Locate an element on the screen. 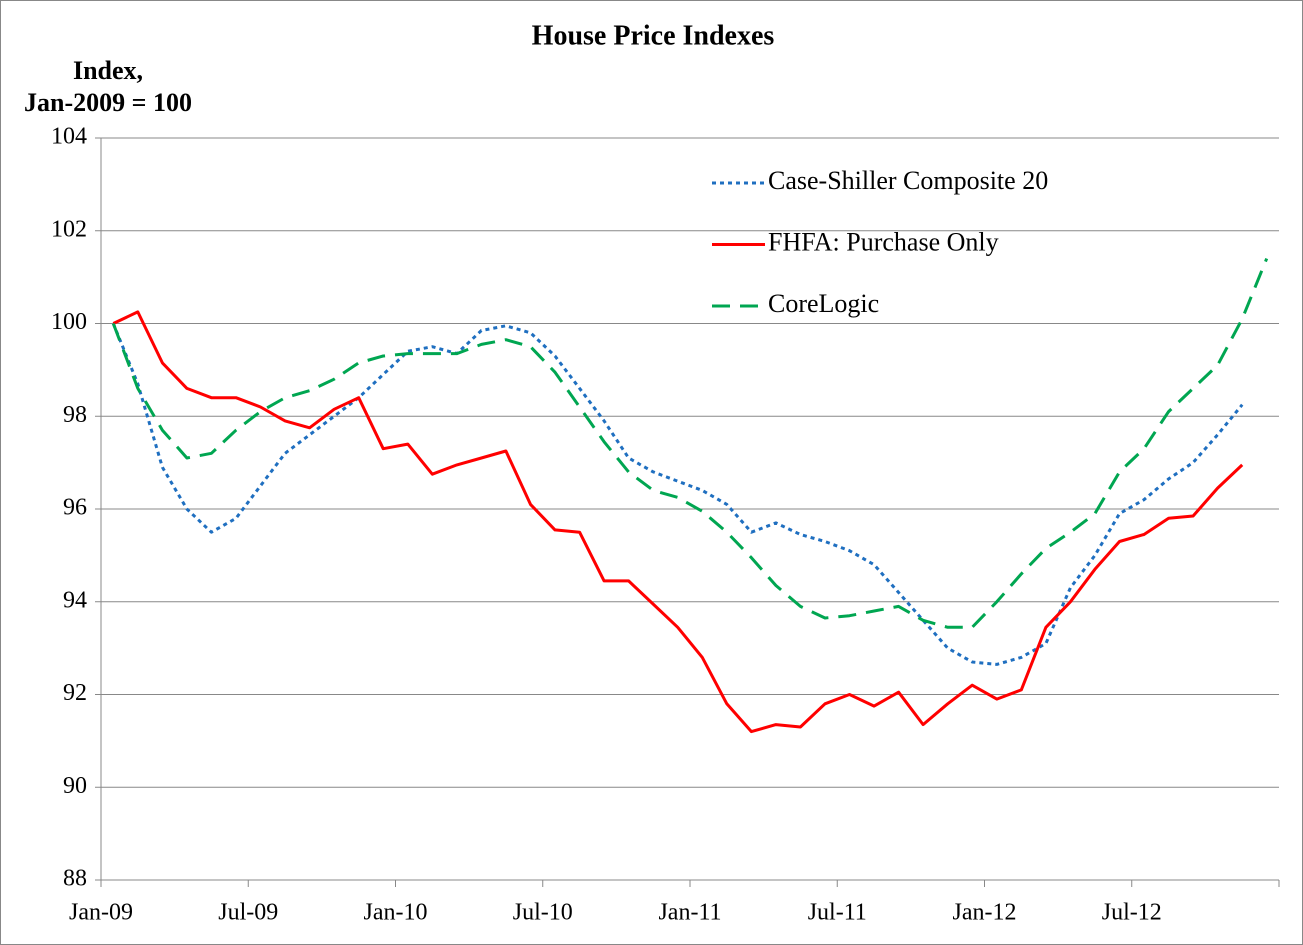 The width and height of the screenshot is (1303, 945). x-tick-label: Jul-09 is located at coordinates (248, 913).